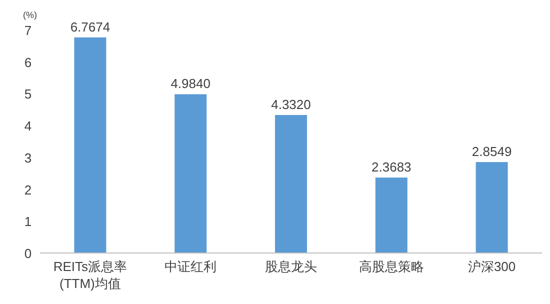  I want to click on data-label: 2.3683, so click(392, 167).